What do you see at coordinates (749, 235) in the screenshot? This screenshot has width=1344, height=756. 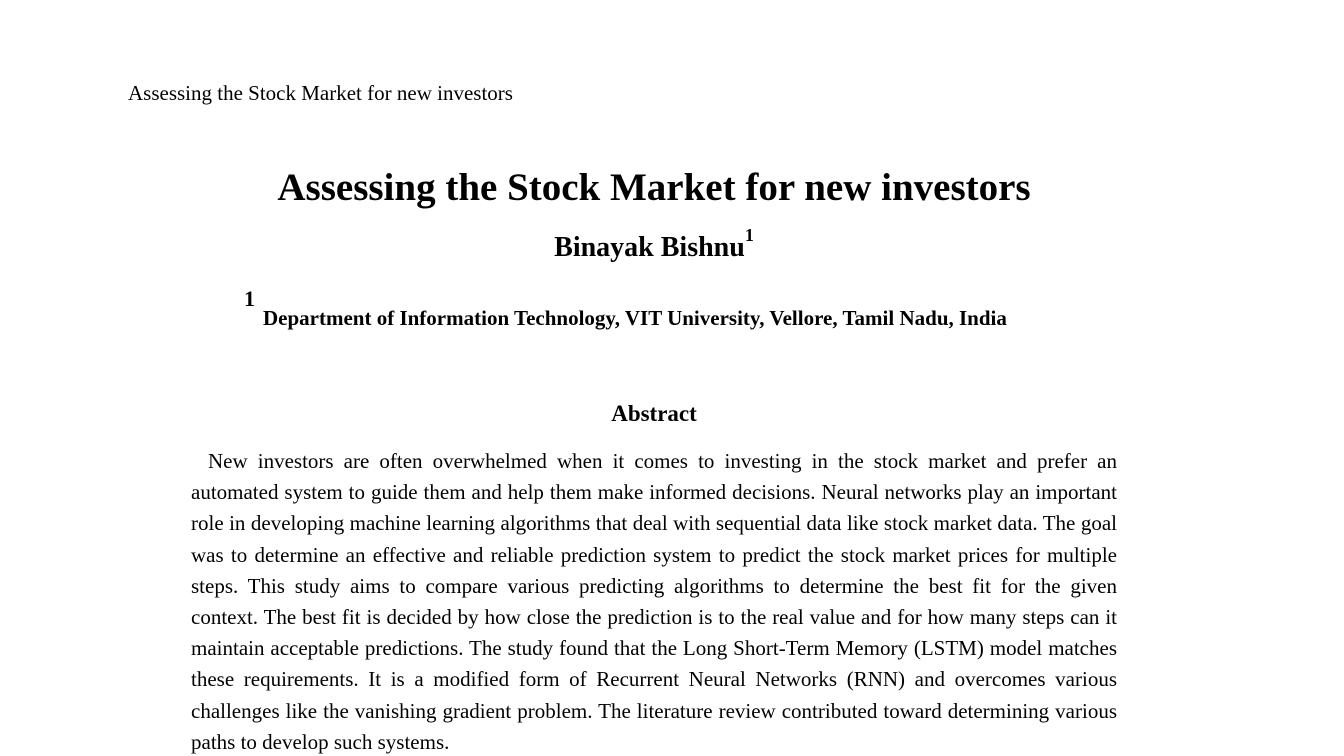 I see `author-affiliation-mark: 1` at bounding box center [749, 235].